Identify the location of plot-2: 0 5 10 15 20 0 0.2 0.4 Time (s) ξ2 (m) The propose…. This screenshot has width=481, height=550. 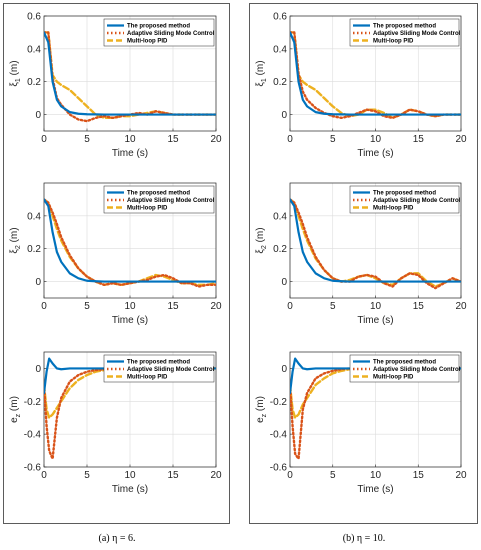
(115, 254).